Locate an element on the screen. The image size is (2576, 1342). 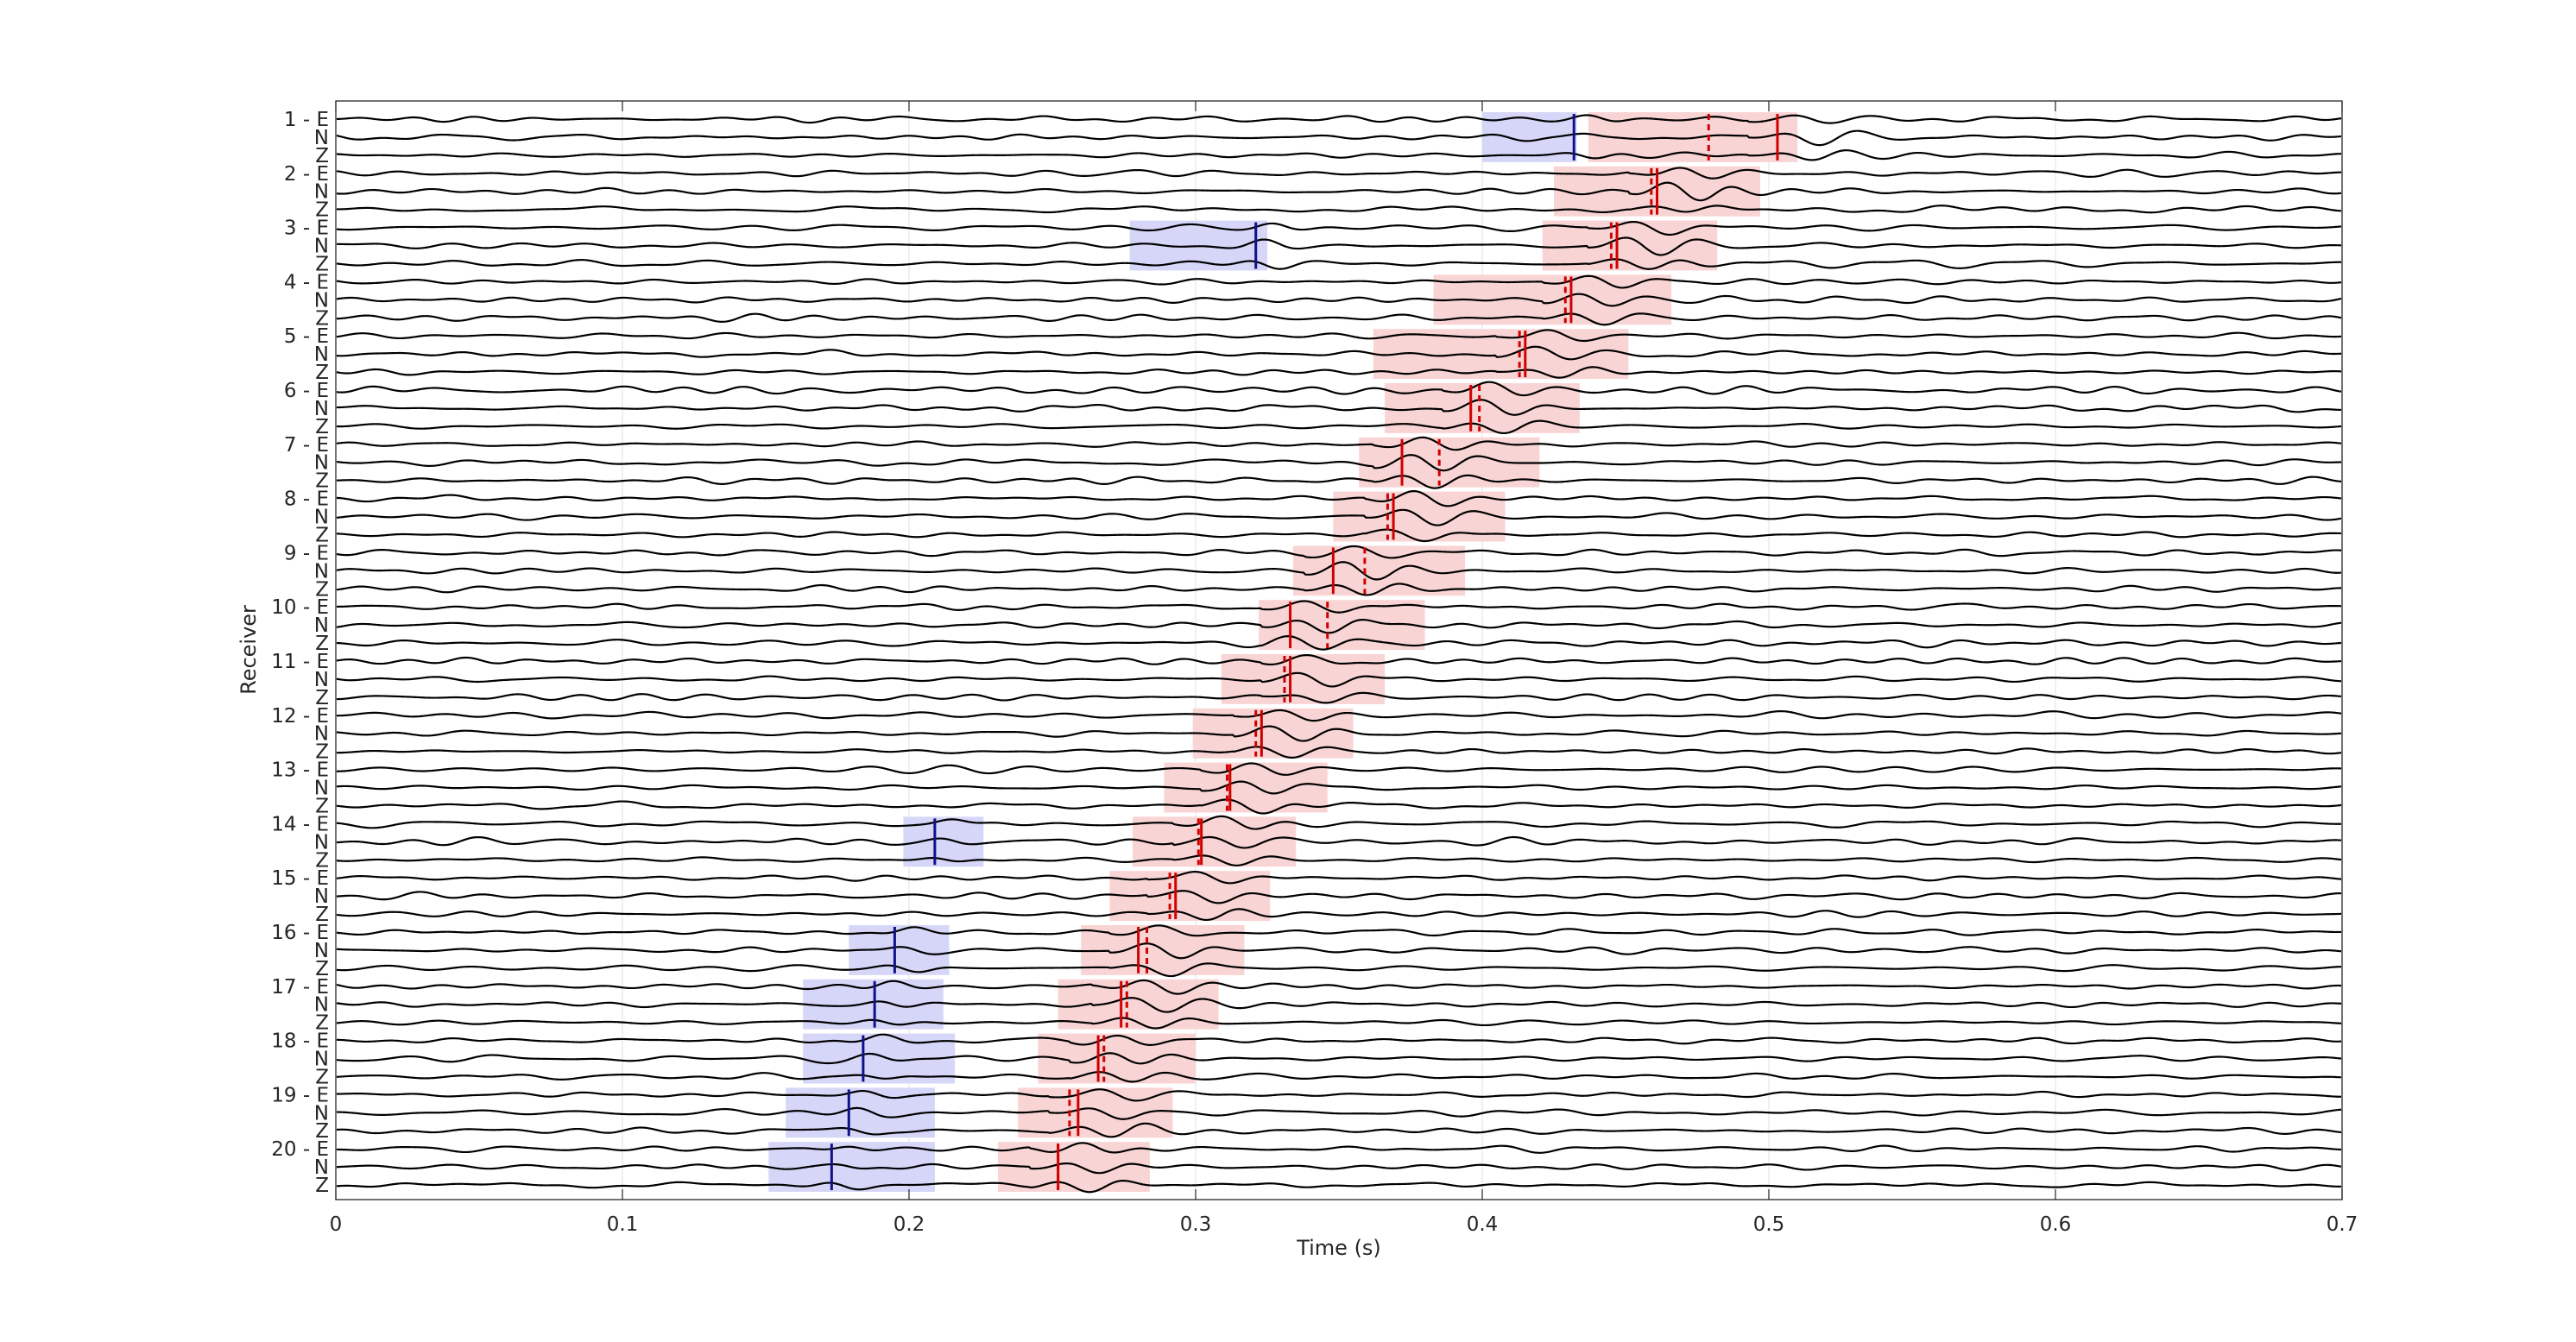
trace-label: 10 - E is located at coordinates (300, 607).